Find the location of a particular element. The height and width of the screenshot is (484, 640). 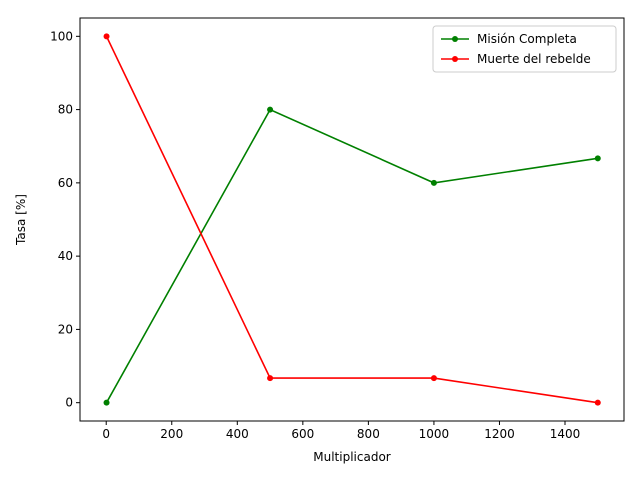

y-tick-label: 100 is located at coordinates (61, 36).